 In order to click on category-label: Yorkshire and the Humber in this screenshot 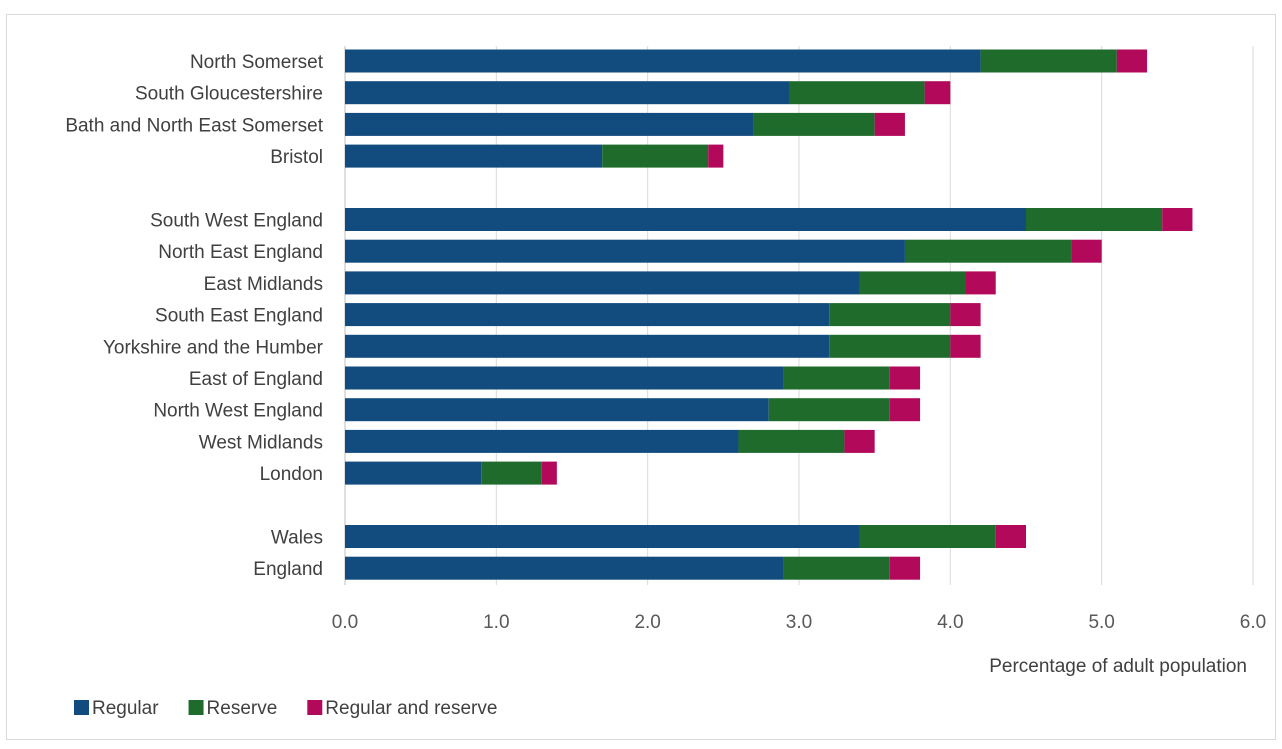, I will do `click(213, 347)`.